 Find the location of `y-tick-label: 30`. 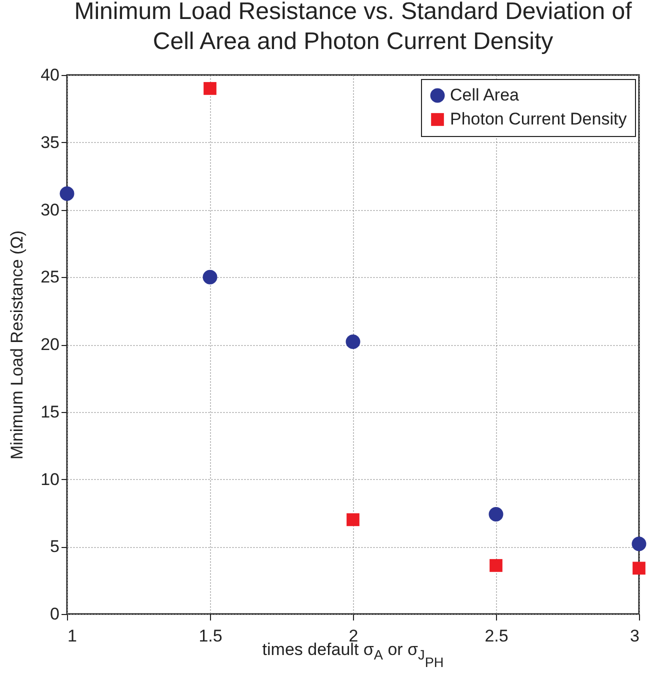

y-tick-label: 30 is located at coordinates (50, 210).